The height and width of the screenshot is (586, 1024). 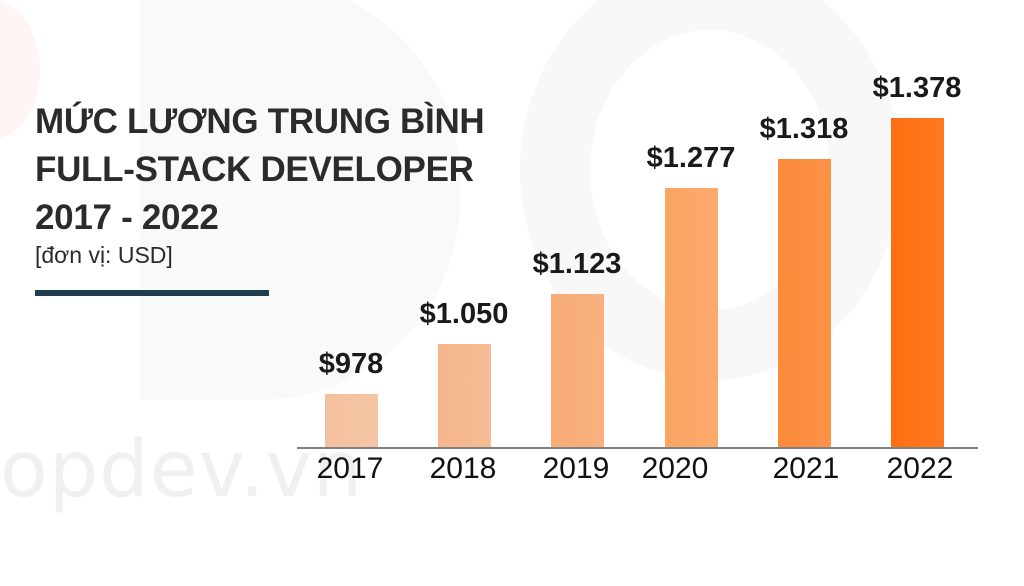 What do you see at coordinates (464, 314) in the screenshot?
I see `data-label-2018: $1.050` at bounding box center [464, 314].